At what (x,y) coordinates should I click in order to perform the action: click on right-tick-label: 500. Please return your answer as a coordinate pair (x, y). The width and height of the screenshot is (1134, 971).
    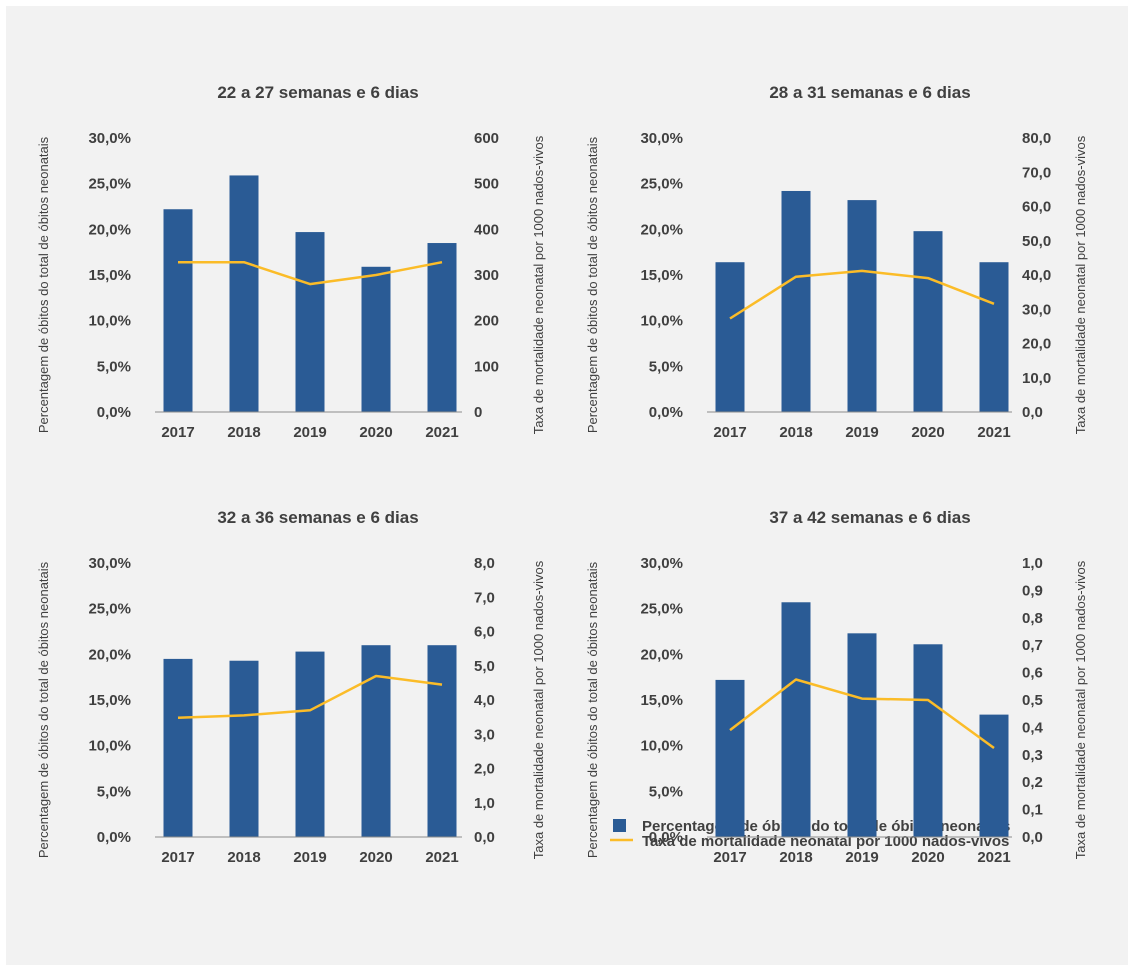
    Looking at the image, I should click on (486, 184).